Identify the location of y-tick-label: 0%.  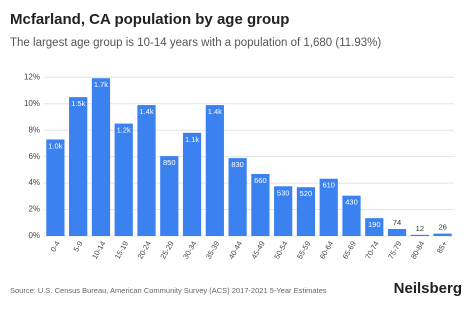
(34, 235).